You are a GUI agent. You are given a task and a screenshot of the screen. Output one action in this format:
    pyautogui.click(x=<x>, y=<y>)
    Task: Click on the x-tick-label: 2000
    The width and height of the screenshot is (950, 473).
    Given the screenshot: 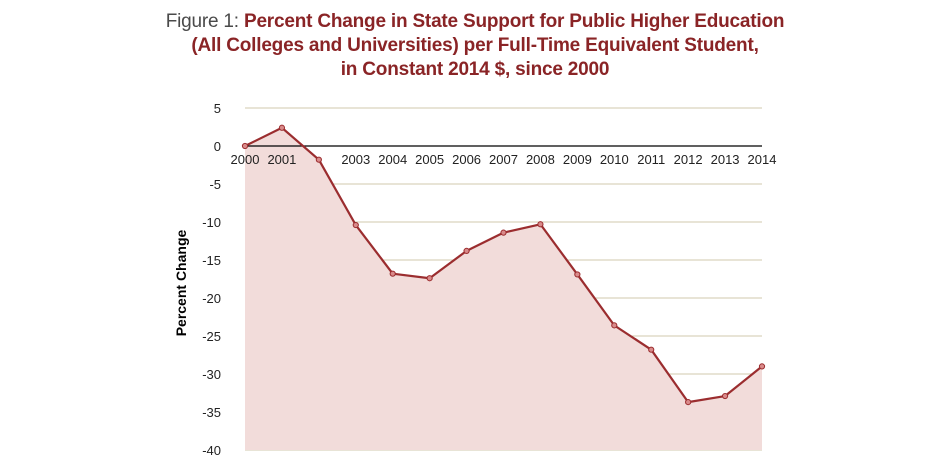 What is the action you would take?
    pyautogui.click(x=245, y=159)
    